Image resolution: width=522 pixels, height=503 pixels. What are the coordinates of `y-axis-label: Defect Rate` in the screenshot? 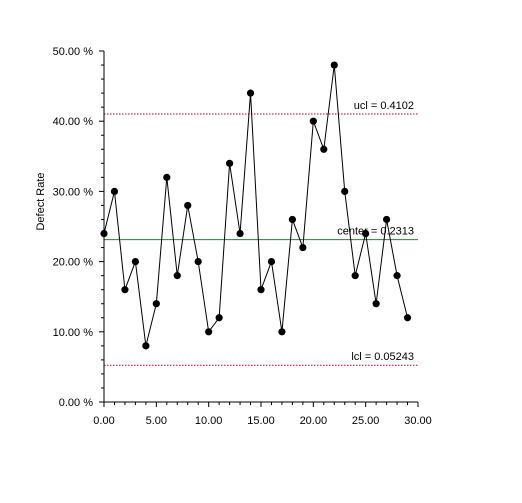 It's located at (41, 201).